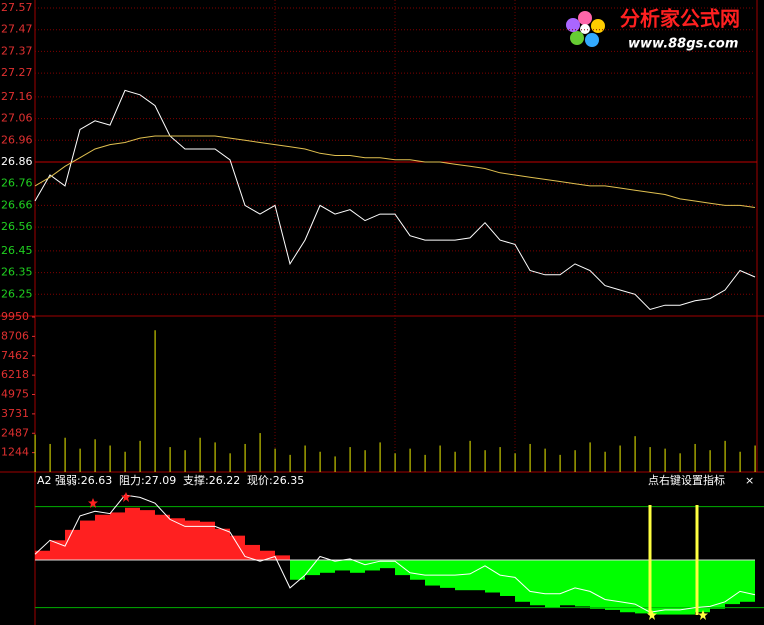 The width and height of the screenshot is (764, 625). I want to click on close-button: ×, so click(749, 480).